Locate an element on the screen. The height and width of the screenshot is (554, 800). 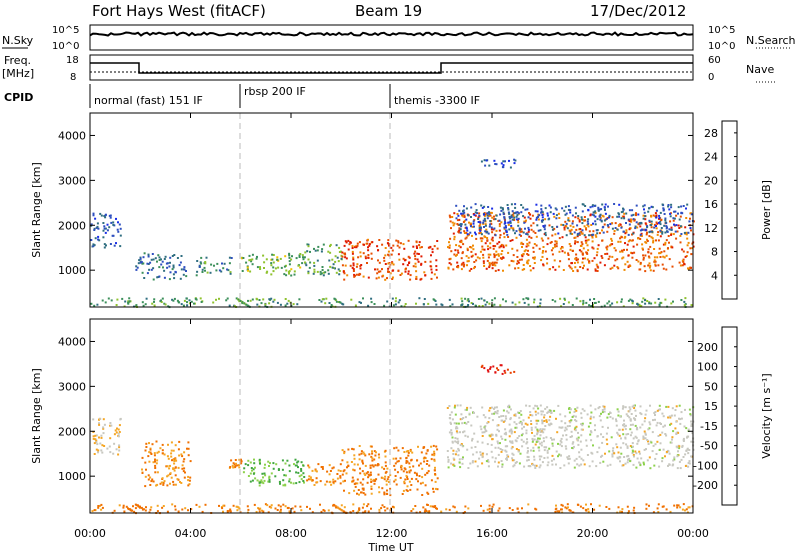
power-y-label: Slant Range [km] is located at coordinates (36, 210).